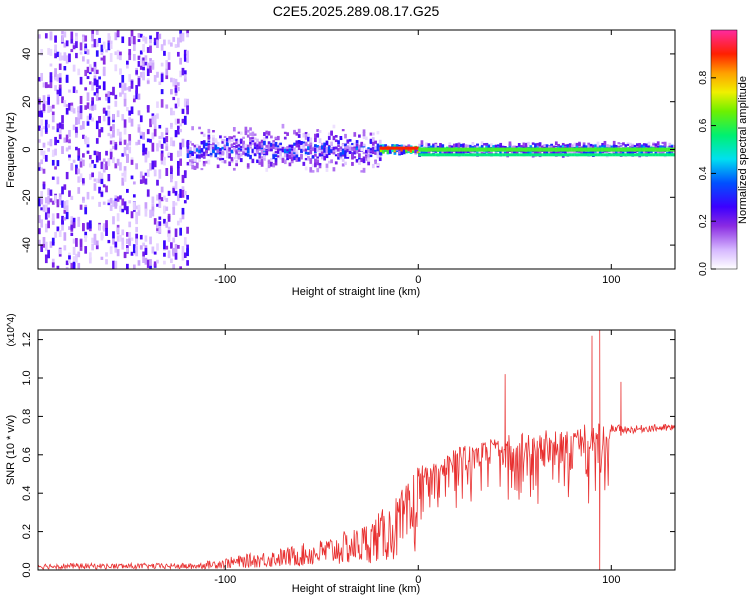 The image size is (750, 600). What do you see at coordinates (743, 150) in the screenshot?
I see `colorbar-label: Normalized spectral amplitude` at bounding box center [743, 150].